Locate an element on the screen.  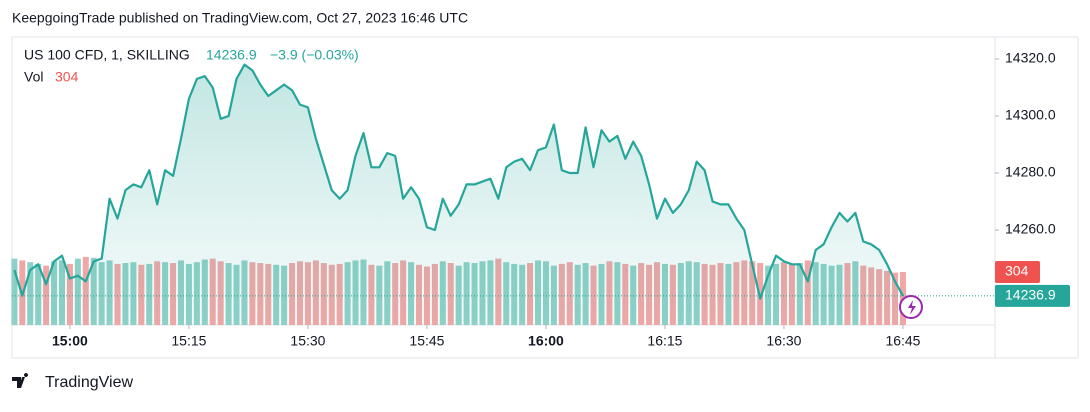
x-tick-label: 15:45 is located at coordinates (426, 341).